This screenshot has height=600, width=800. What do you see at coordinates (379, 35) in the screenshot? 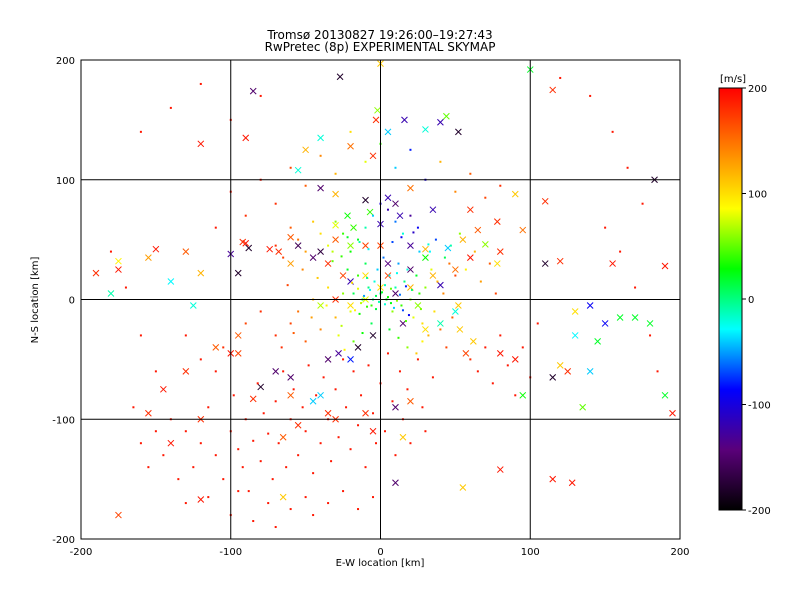
I see `chart-title: Tromsø 20130827 19:26:00–19:27:43` at bounding box center [379, 35].